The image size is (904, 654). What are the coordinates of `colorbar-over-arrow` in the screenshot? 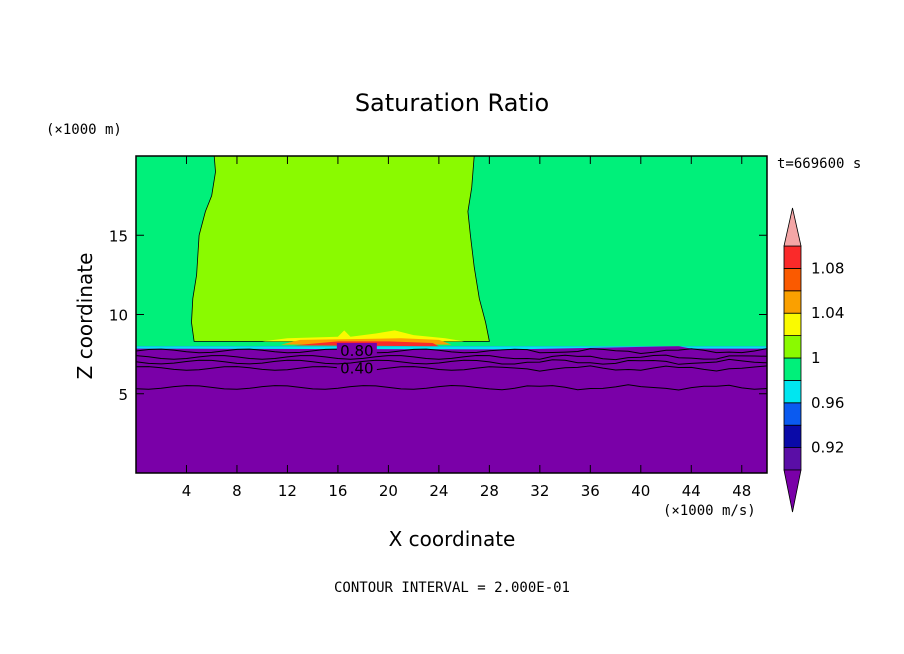 It's located at (792, 227).